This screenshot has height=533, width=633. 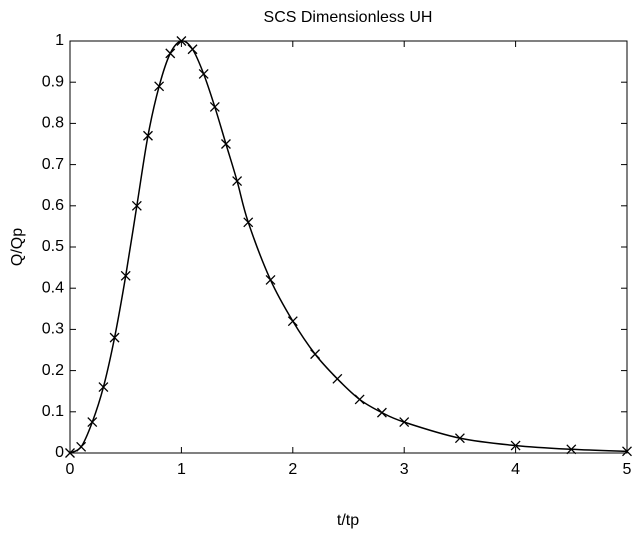 What do you see at coordinates (53, 246) in the screenshot?
I see `y-tick-label: 0.5` at bounding box center [53, 246].